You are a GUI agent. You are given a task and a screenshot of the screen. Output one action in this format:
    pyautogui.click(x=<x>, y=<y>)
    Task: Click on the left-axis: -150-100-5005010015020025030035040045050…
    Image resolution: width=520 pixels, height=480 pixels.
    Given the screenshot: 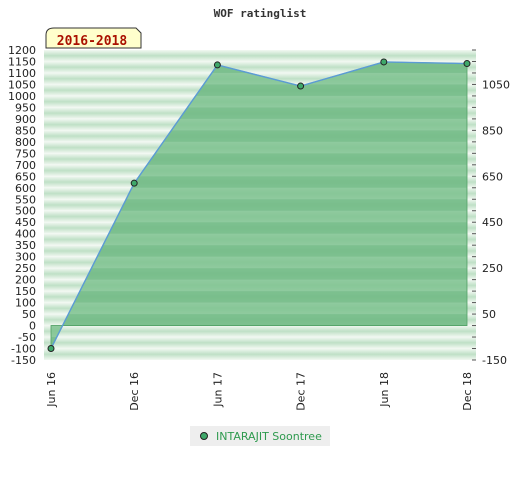 What is the action you would take?
    pyautogui.click(x=22, y=205)
    